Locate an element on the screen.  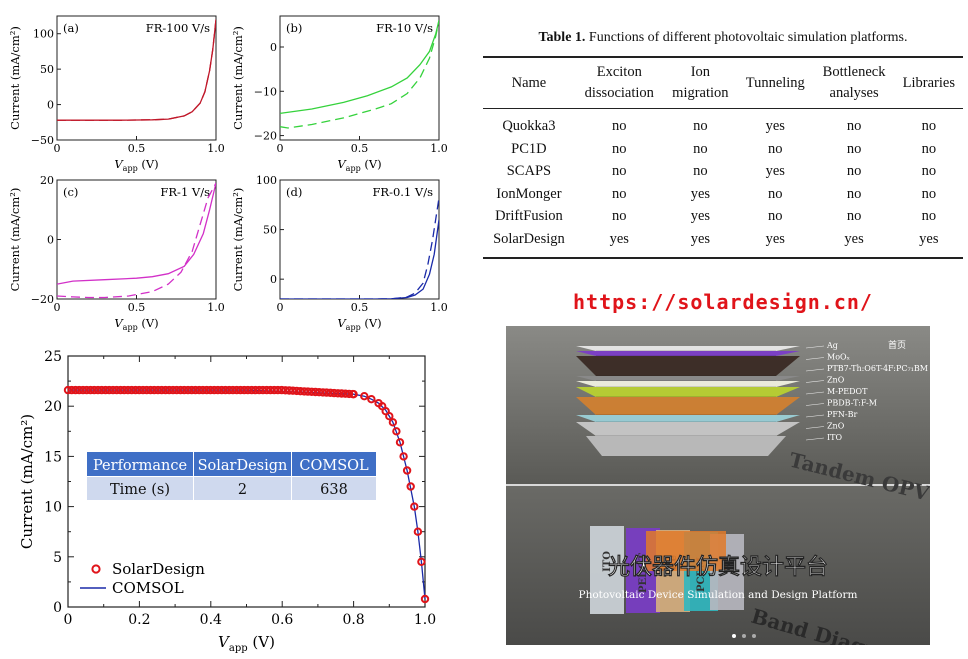
panel-rate: FR-100 V/s is located at coordinates (178, 28).